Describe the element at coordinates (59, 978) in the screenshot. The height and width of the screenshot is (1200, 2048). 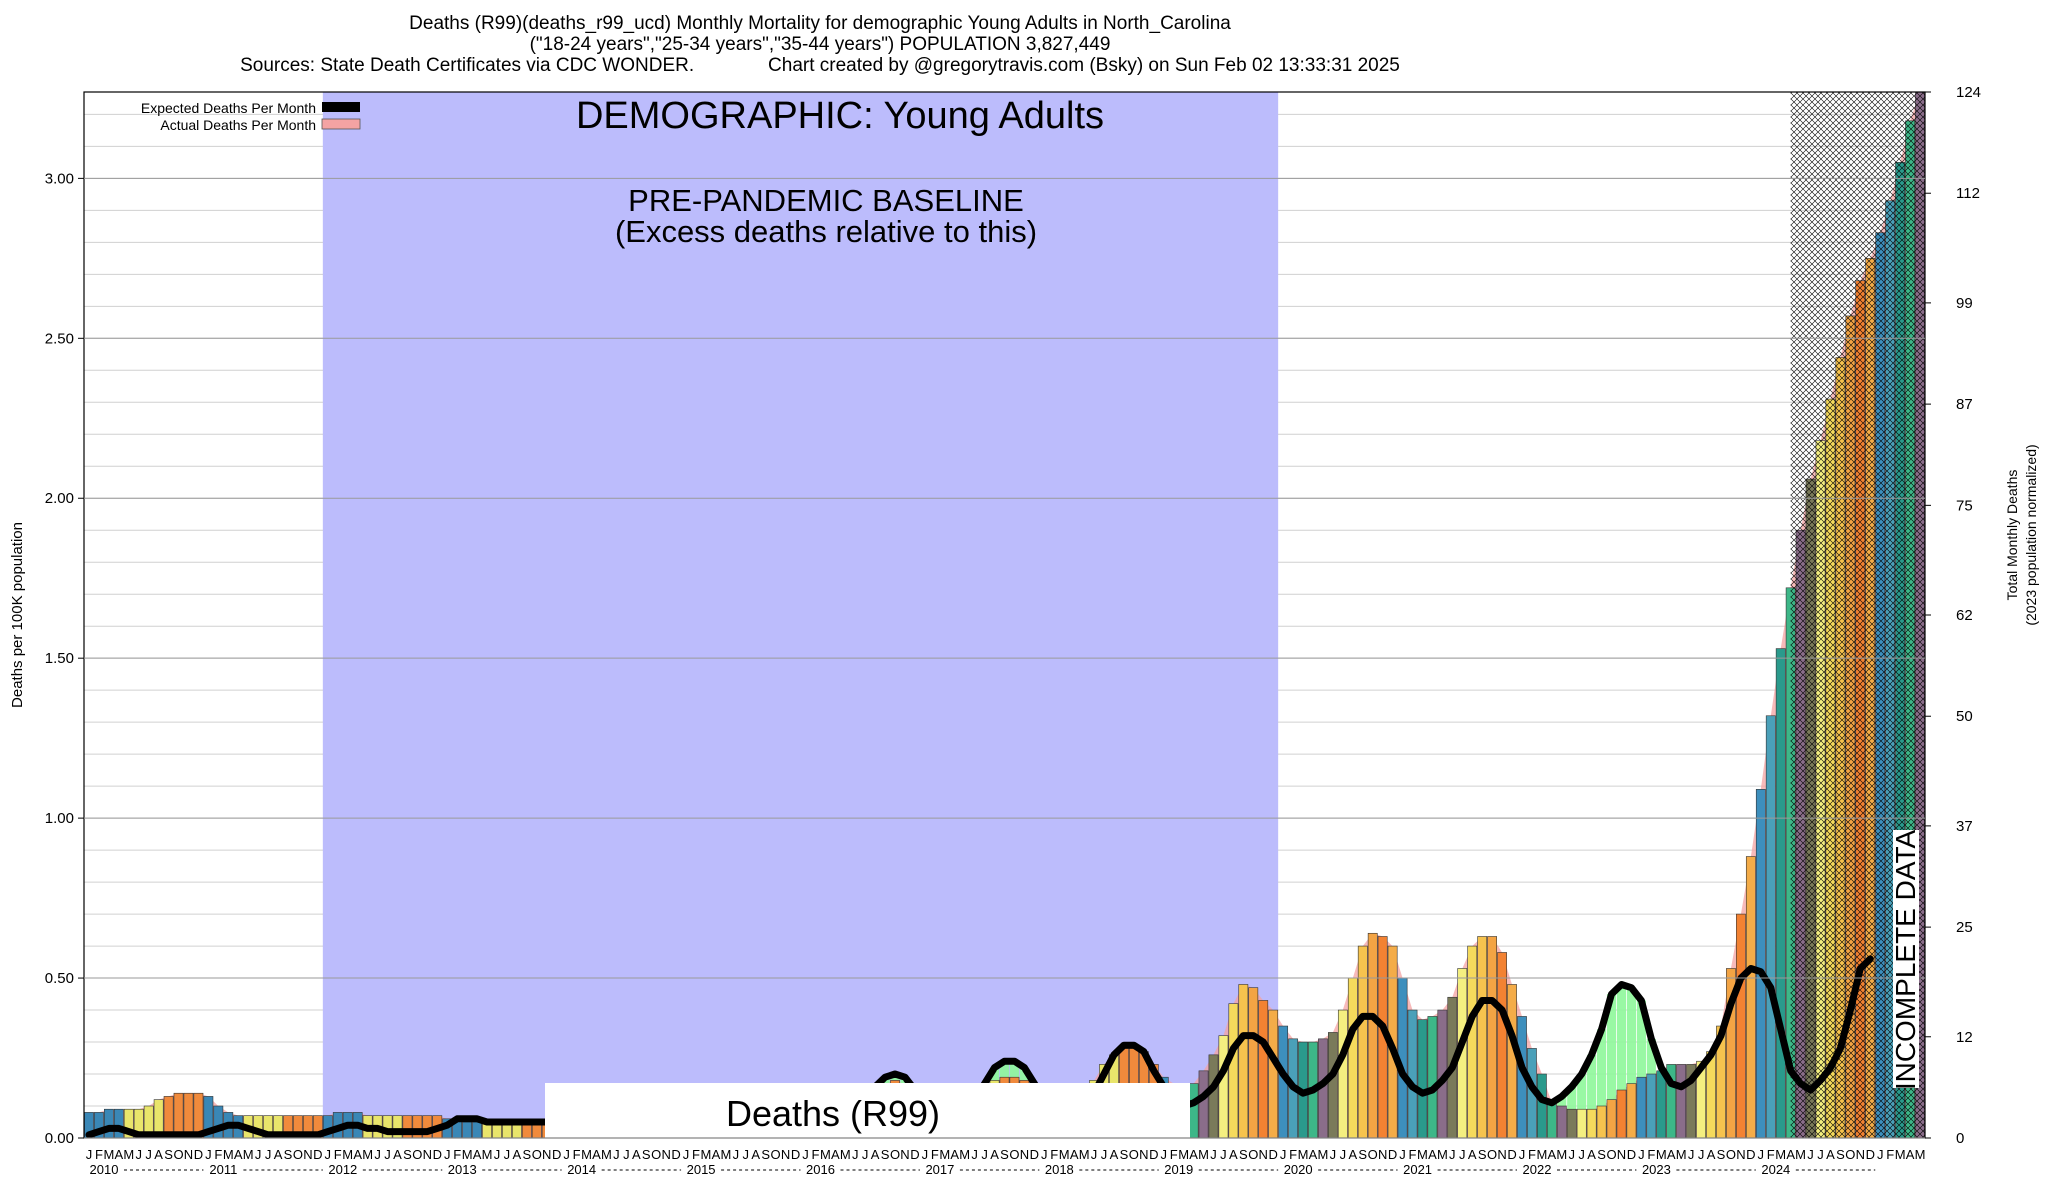
I see `y-tick-label: 0.50` at that location.